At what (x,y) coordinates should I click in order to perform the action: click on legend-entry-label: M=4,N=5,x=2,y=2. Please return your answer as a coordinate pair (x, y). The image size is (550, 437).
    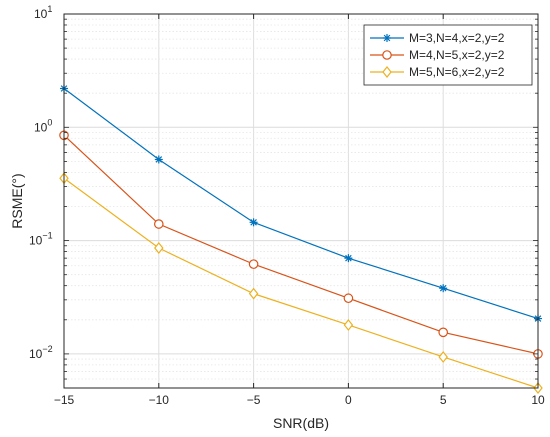
    Looking at the image, I should click on (457, 55).